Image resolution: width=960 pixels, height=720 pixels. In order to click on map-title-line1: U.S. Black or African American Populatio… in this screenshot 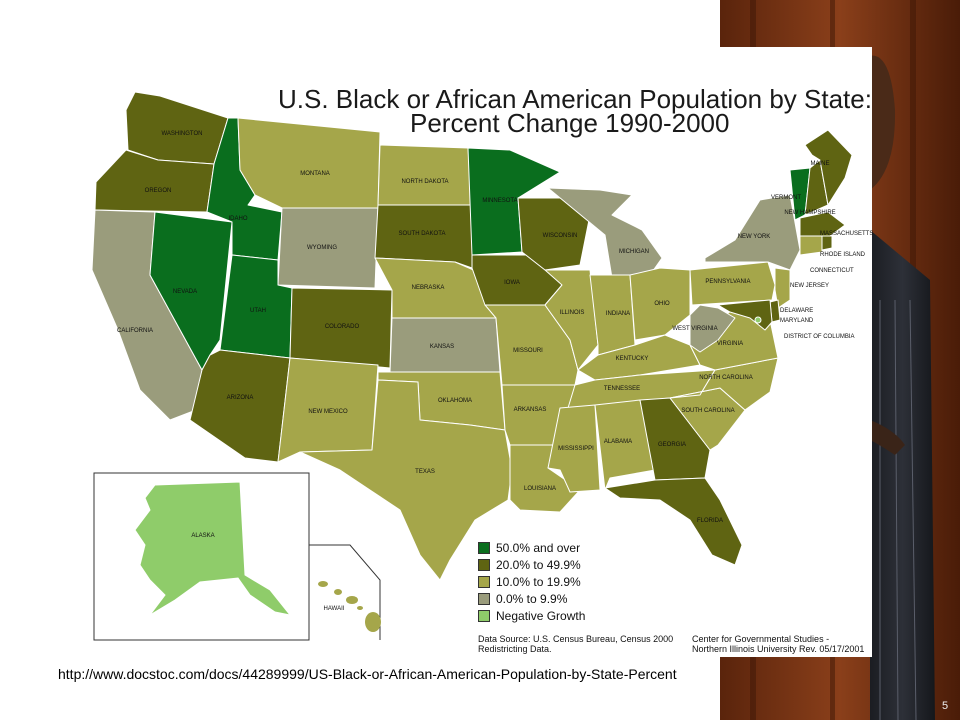, I will do `click(575, 99)`.